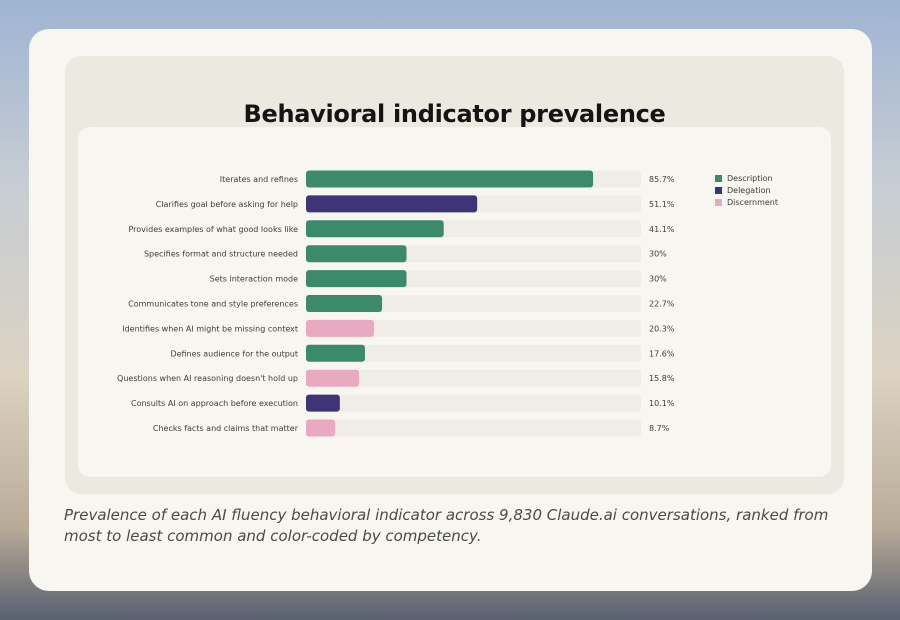  I want to click on category-label: Specifies format and structure needed, so click(221, 254).